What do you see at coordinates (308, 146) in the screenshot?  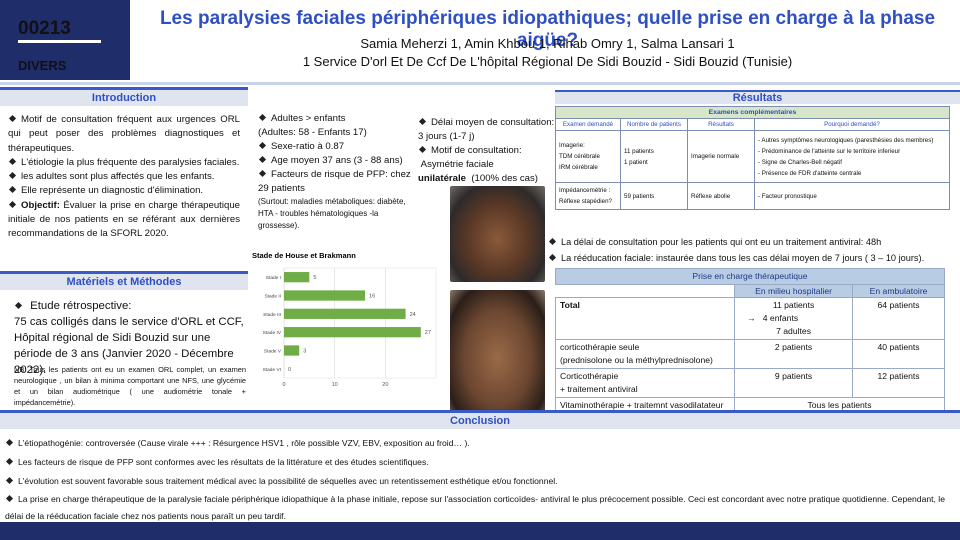 I see `item-text: Sexe-ratio à 0.87` at bounding box center [308, 146].